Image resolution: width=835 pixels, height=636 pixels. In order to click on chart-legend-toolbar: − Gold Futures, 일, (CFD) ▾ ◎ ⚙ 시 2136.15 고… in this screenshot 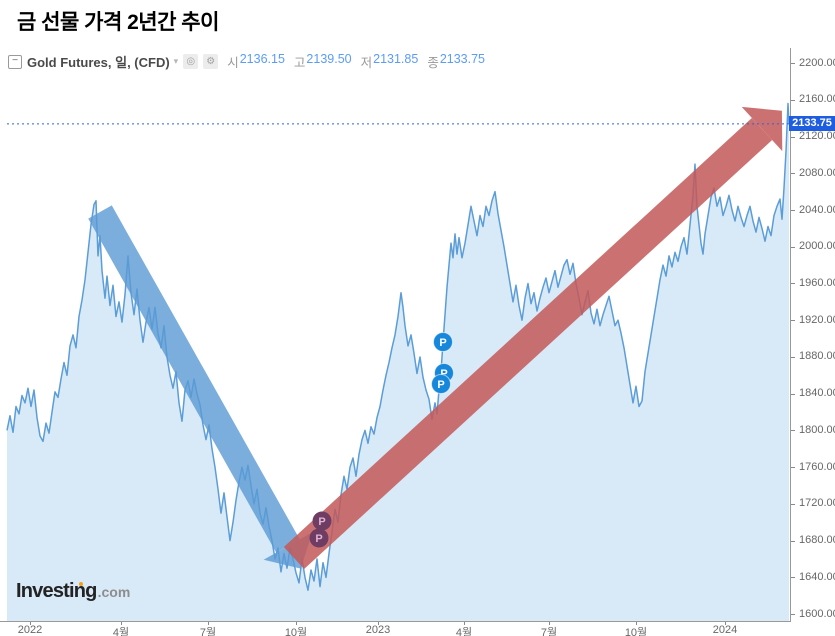, I will do `click(246, 61)`.